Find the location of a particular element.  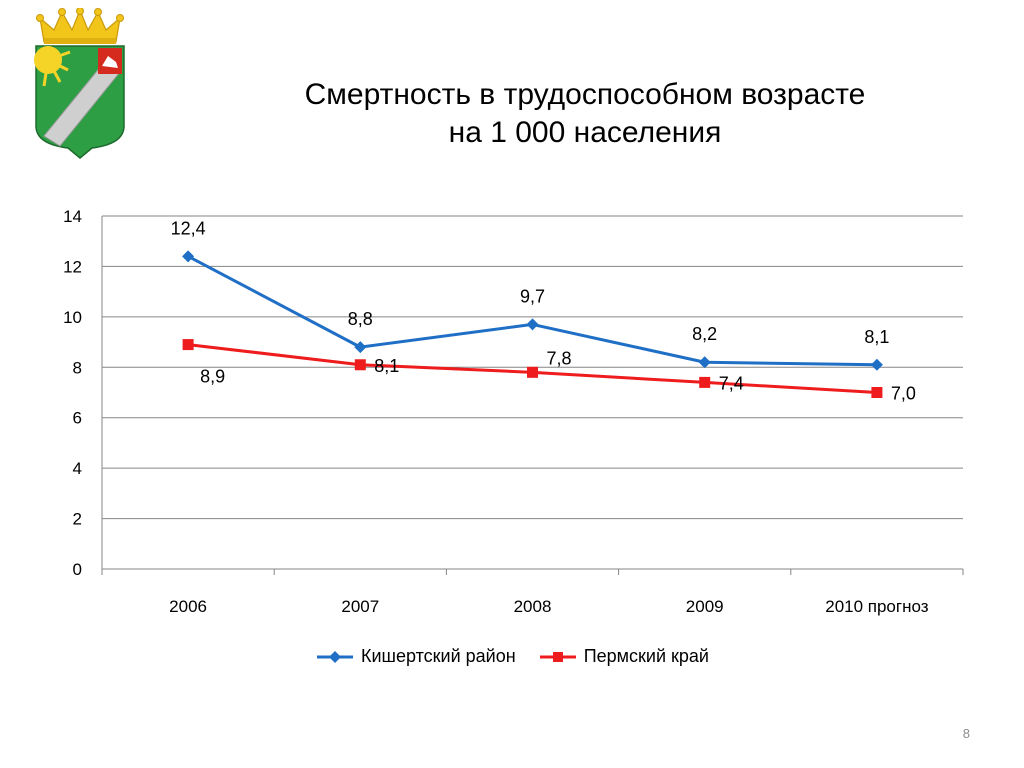

y-tick-label: 10 is located at coordinates (72, 317).